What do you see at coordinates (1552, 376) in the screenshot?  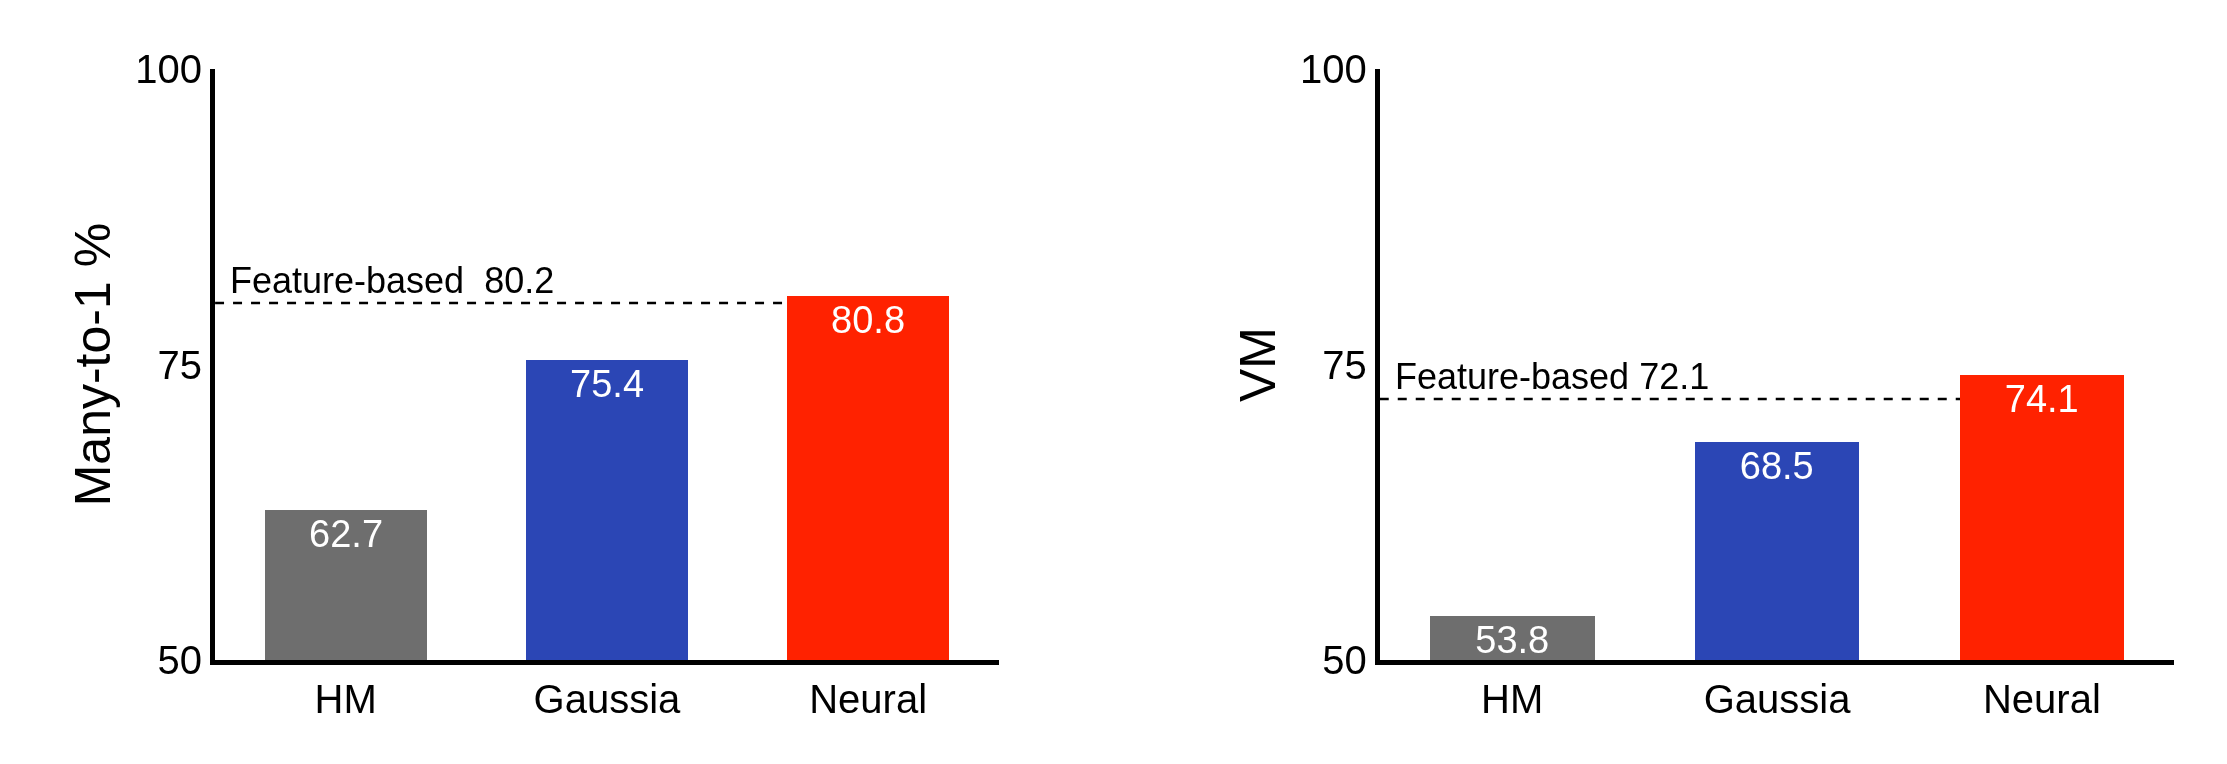 I see `ref-line-label: Feature-based 72.1` at bounding box center [1552, 376].